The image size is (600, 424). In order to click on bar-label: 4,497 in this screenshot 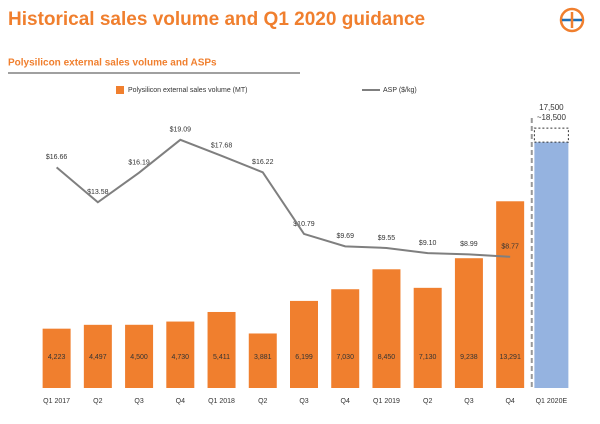, I will do `click(98, 357)`.